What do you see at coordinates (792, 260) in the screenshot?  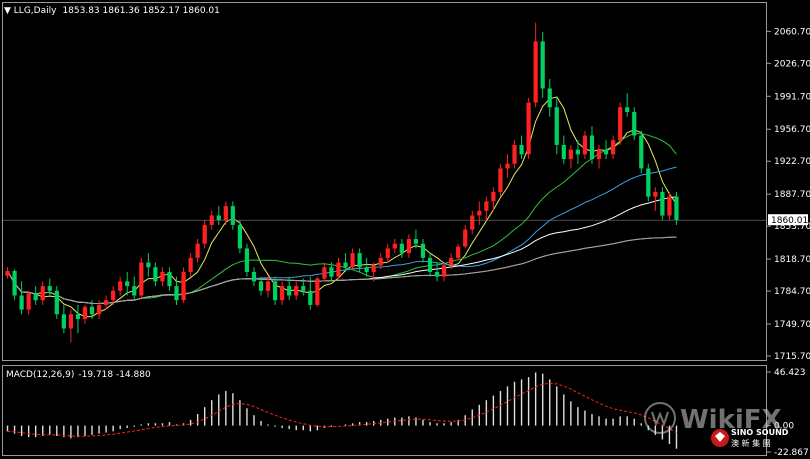 I see `price-tick-label: 1818.70` at bounding box center [792, 260].